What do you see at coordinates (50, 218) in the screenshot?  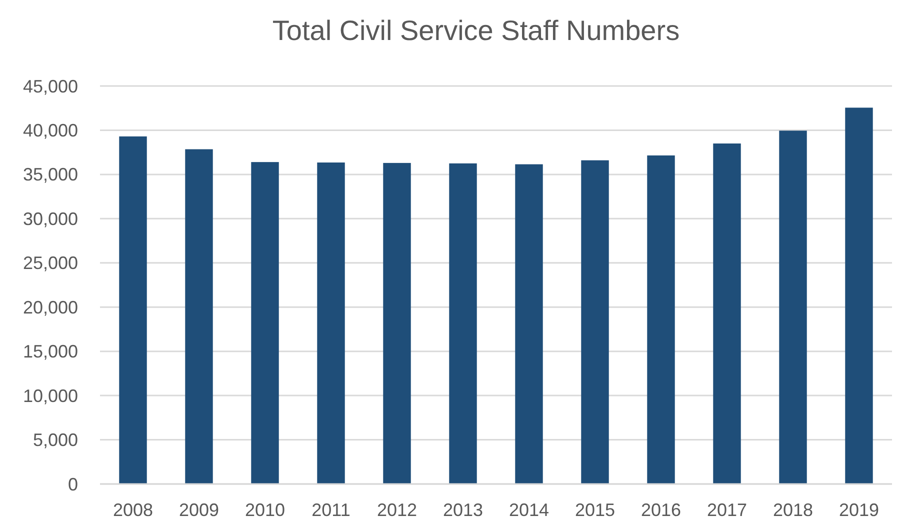 I see `y-tick-label: 30,000` at bounding box center [50, 218].